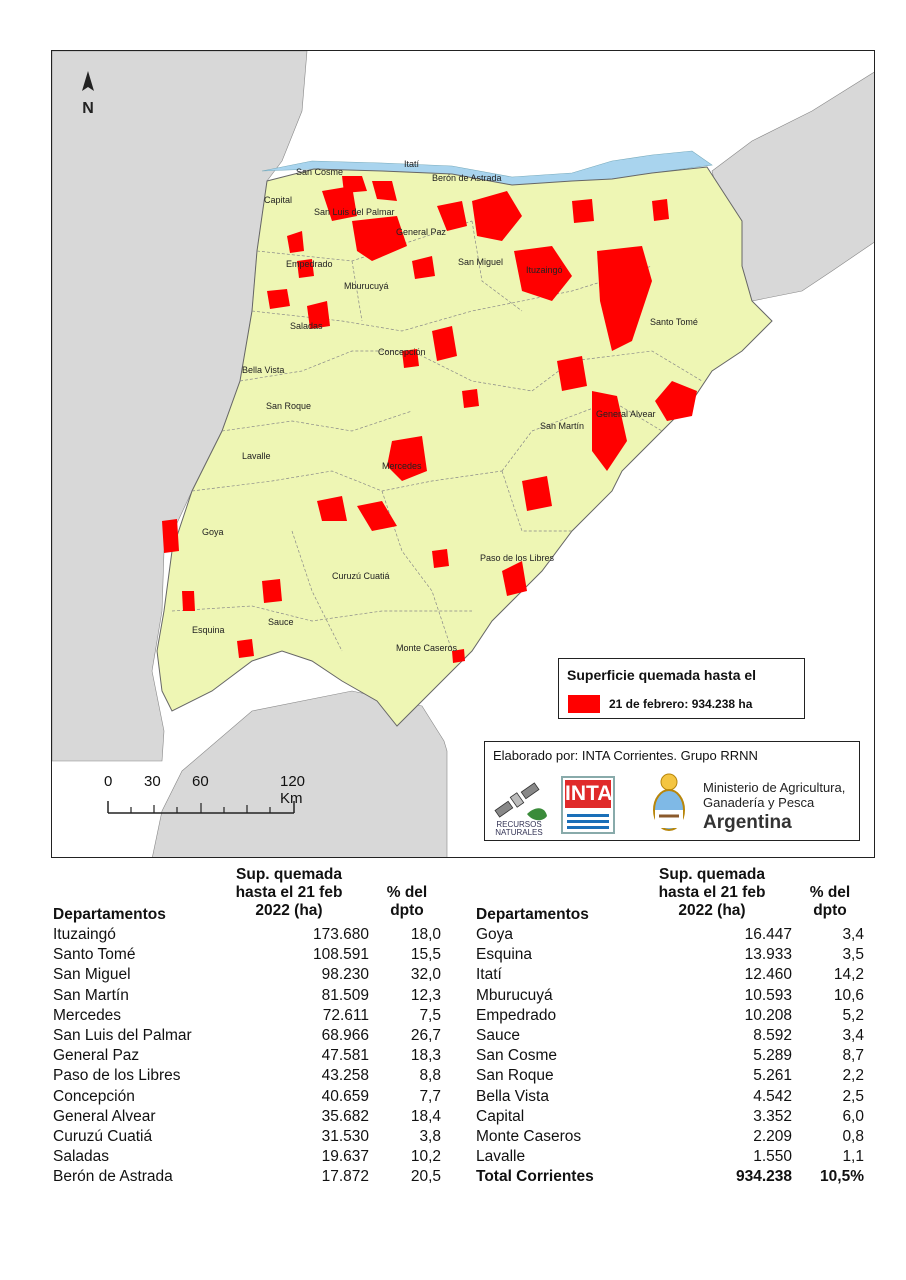 The width and height of the screenshot is (906, 1280). I want to click on scale-label: 0, so click(108, 781).